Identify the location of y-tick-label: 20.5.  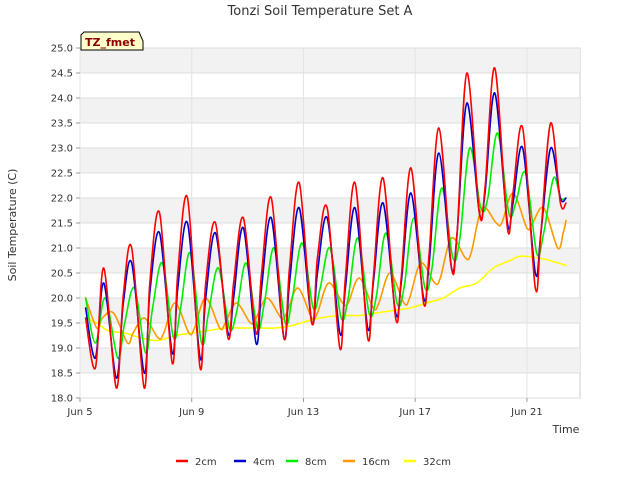
(62, 274).